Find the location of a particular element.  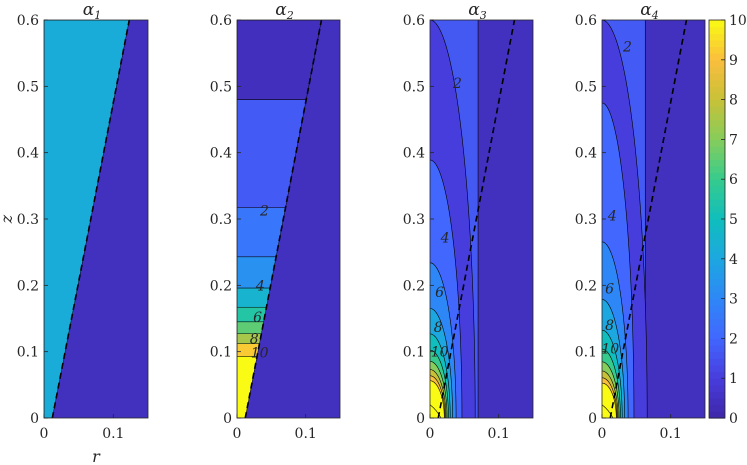

panel-title-subscript: 4 is located at coordinates (655, 15).